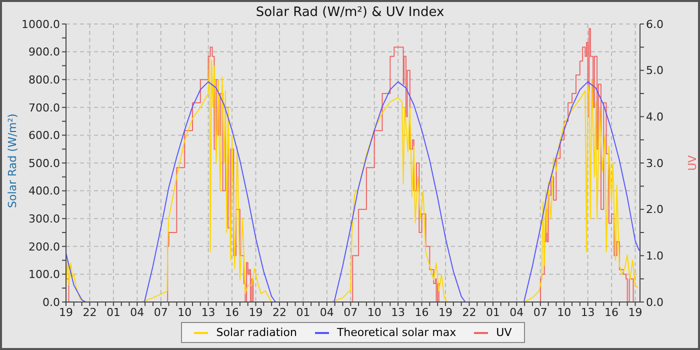 The image size is (700, 350). Describe the element at coordinates (44, 275) in the screenshot. I see `y-tick-label: 100.0` at that location.